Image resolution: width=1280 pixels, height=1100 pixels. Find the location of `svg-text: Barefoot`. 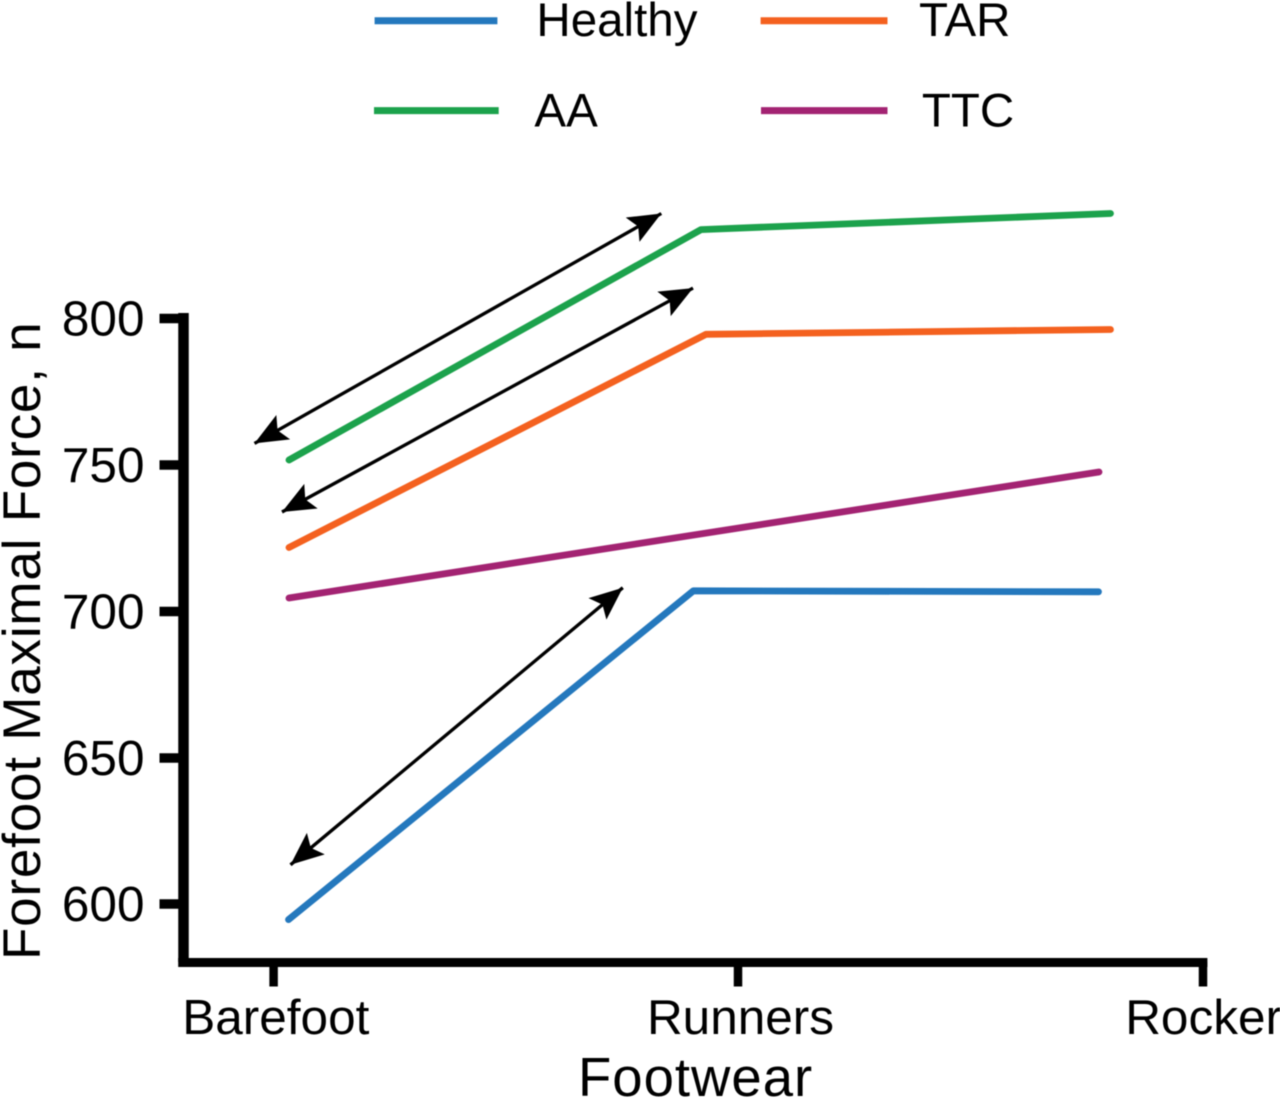

svg-text: Barefoot is located at coordinates (275, 1017).